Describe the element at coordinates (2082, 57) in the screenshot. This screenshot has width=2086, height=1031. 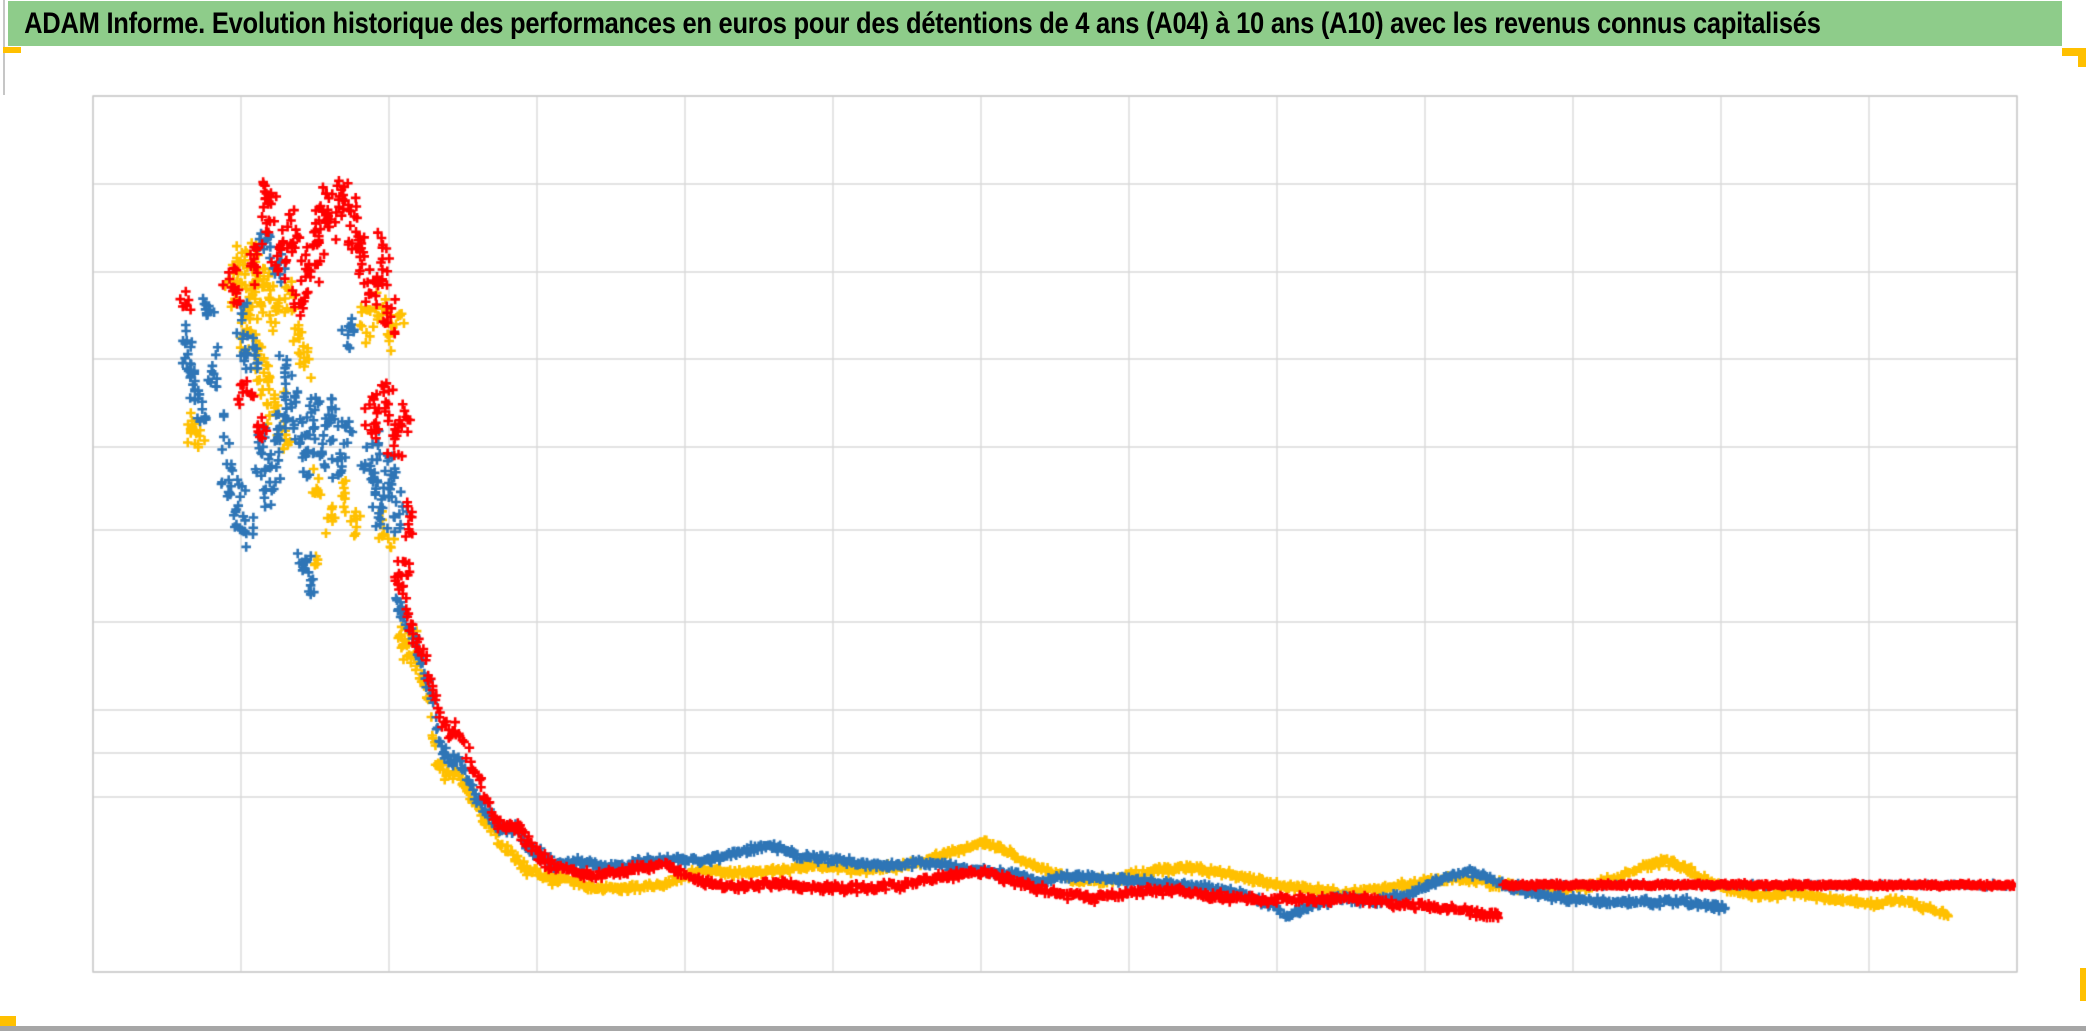
I see `corner-mark-top-right-vertical` at that location.